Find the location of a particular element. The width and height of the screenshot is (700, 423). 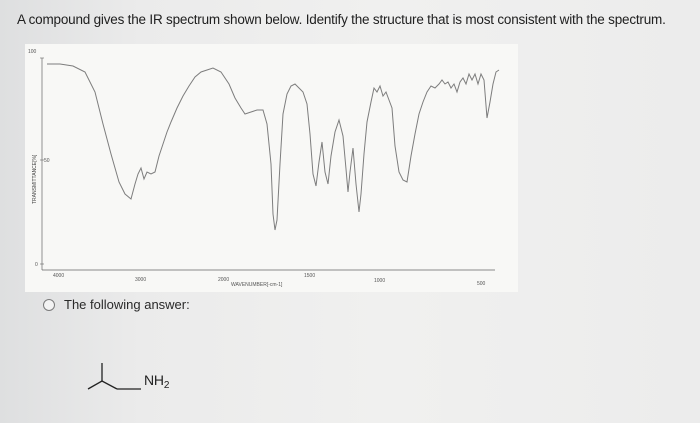

amine-group-label: NH2 is located at coordinates (156, 381).